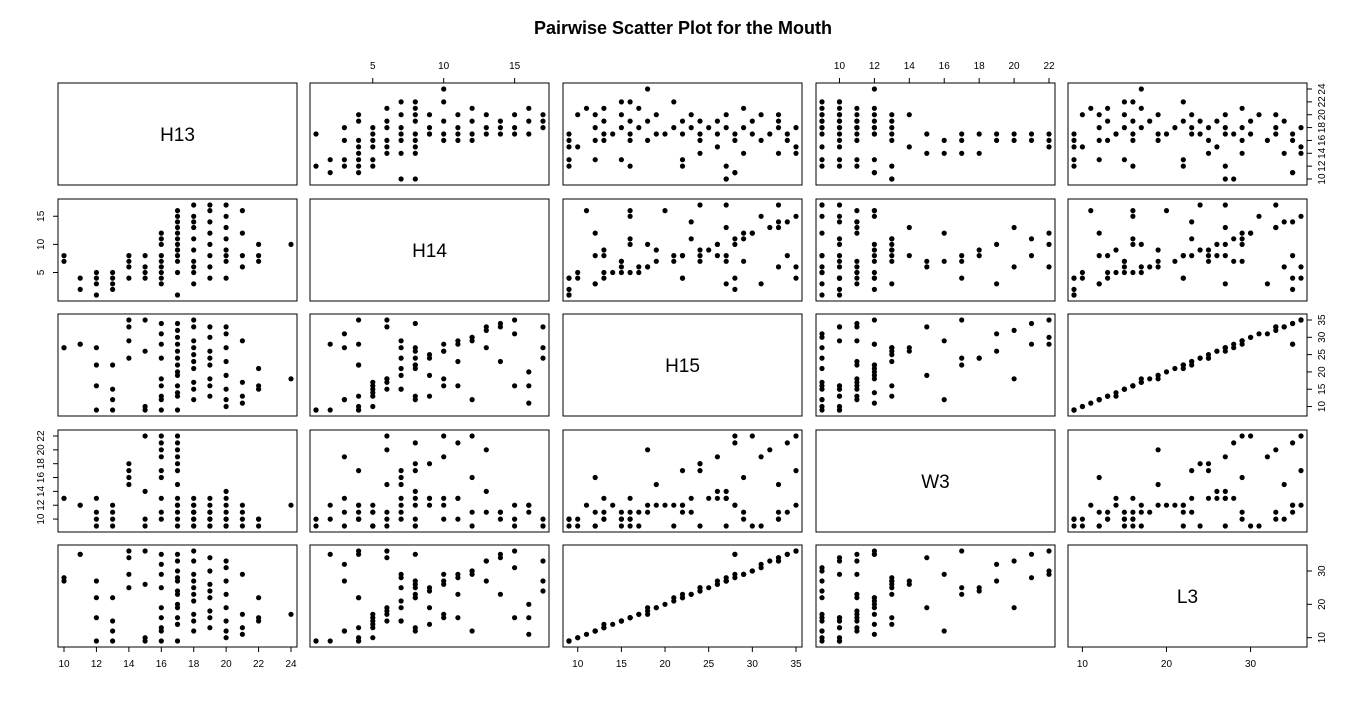  What do you see at coordinates (429, 481) in the screenshot?
I see `panel-W3-vs-H14` at bounding box center [429, 481].